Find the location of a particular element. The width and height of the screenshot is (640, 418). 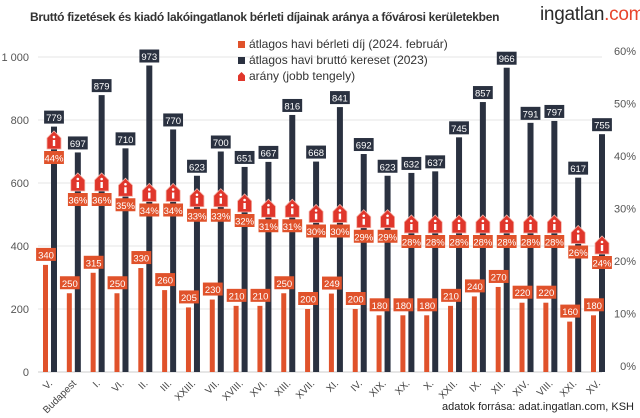

x-tick-label: IX. is located at coordinates (476, 386).